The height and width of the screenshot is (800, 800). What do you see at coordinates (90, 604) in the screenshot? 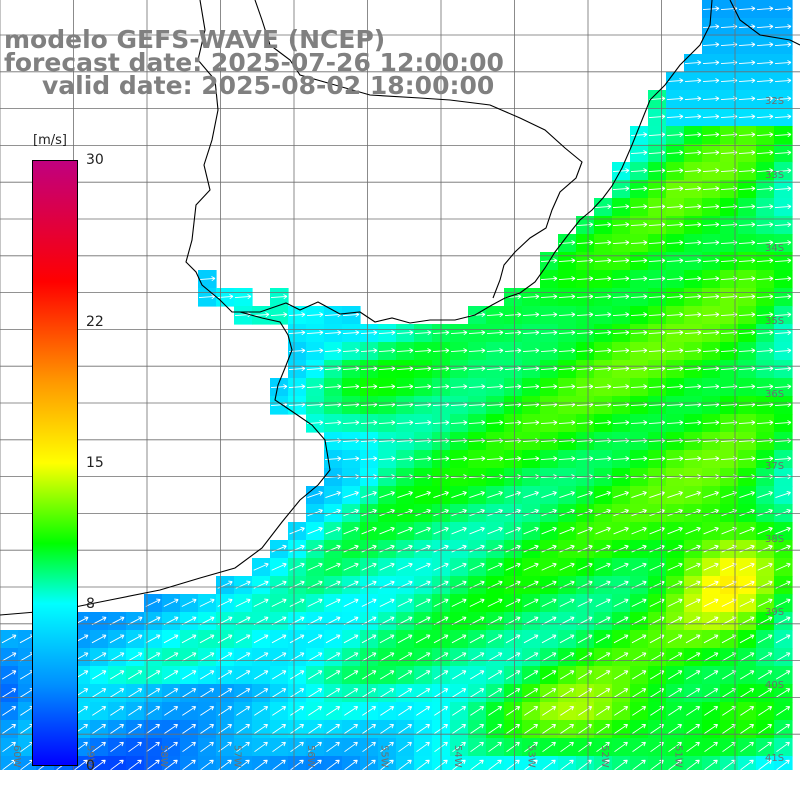
I see `colorbar-tick-8: 8` at bounding box center [90, 604].